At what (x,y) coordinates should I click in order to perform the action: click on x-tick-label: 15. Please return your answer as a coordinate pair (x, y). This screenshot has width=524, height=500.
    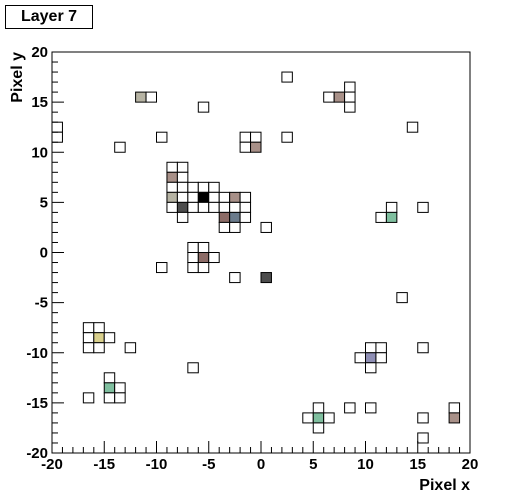
    Looking at the image, I should click on (417, 464).